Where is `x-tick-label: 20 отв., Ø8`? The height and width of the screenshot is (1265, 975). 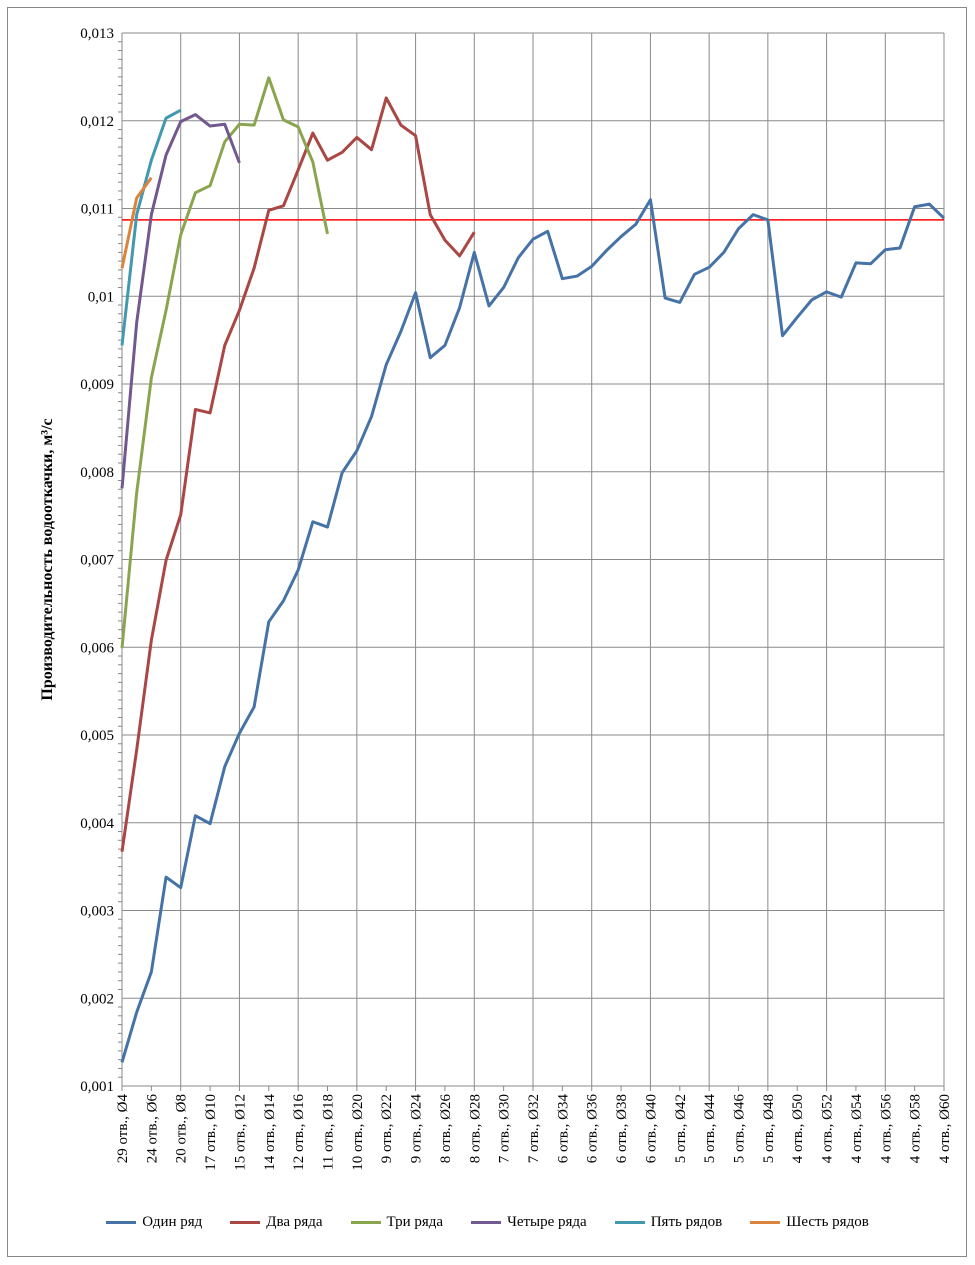 x-tick-label: 20 отв., Ø8 is located at coordinates (182, 1128).